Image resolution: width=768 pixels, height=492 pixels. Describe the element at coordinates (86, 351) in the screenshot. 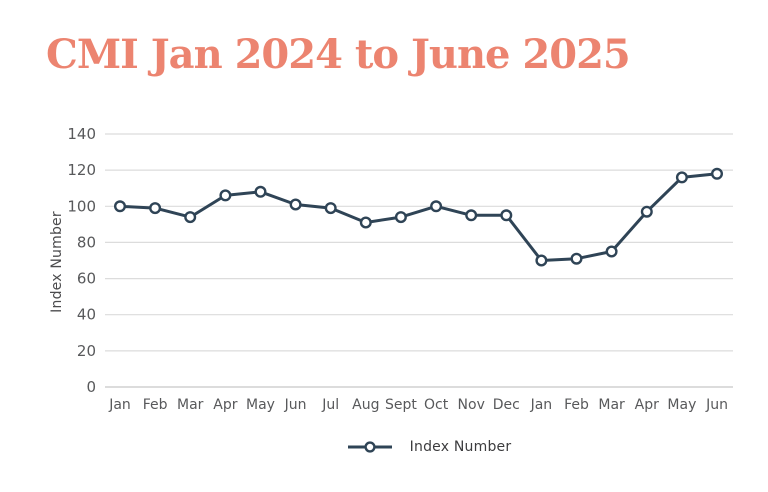

I see `y-tick-label: 20` at that location.